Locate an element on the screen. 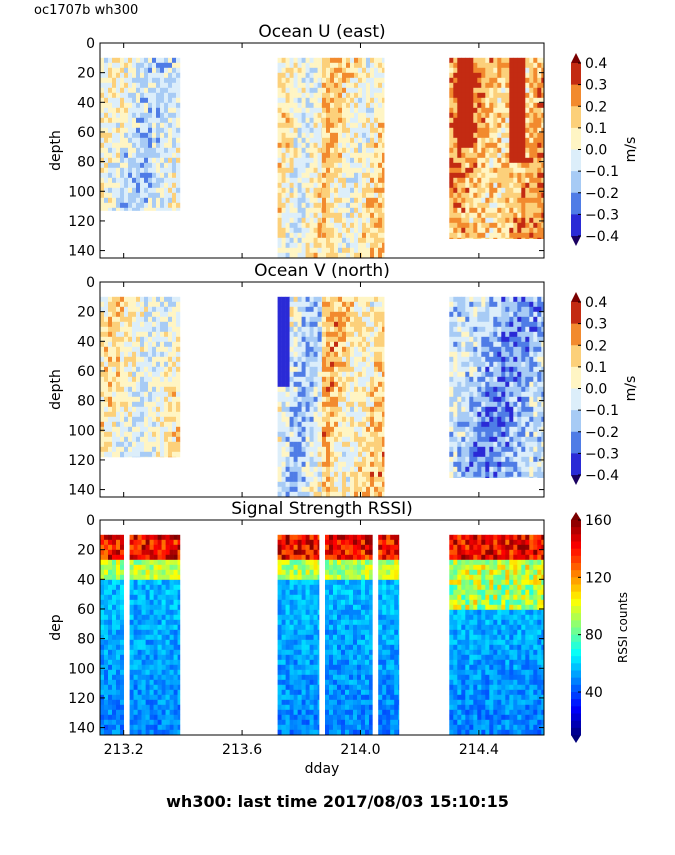  colorbar-1: 0.4 0.3 0.2 0.1 0.0 −0.1 −0.2 −0.3 −0.4 m/s is located at coordinates (605, 149).